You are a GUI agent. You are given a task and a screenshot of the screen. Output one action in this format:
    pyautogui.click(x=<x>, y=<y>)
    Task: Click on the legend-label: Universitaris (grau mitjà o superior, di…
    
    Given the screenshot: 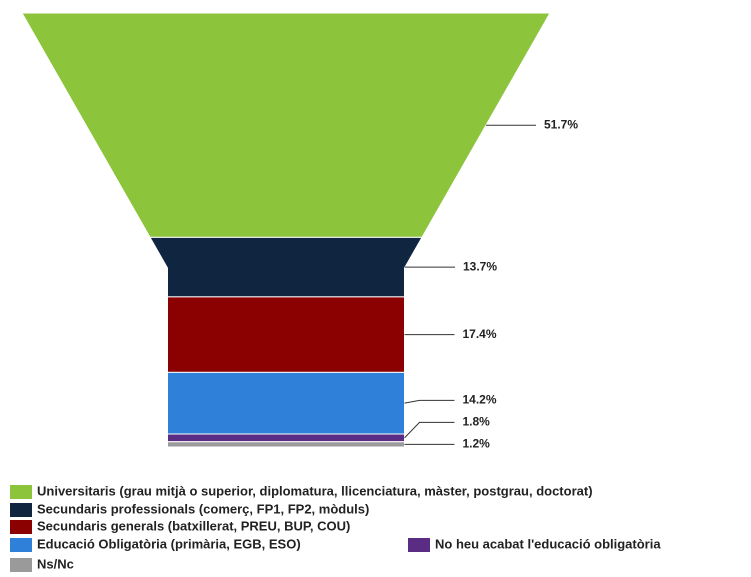 What is the action you would take?
    pyautogui.click(x=315, y=490)
    